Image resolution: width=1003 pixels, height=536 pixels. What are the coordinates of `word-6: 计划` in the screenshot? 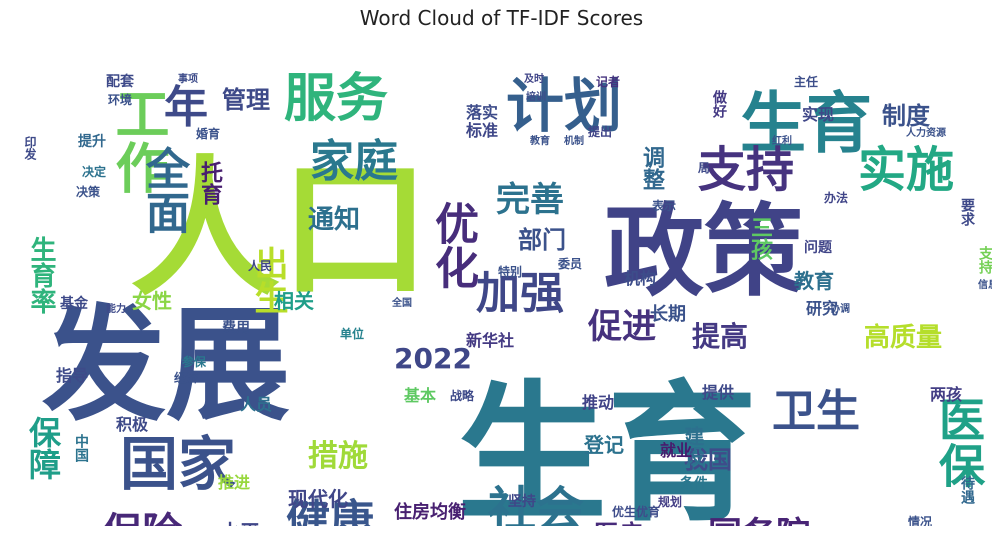 It's located at (564, 106).